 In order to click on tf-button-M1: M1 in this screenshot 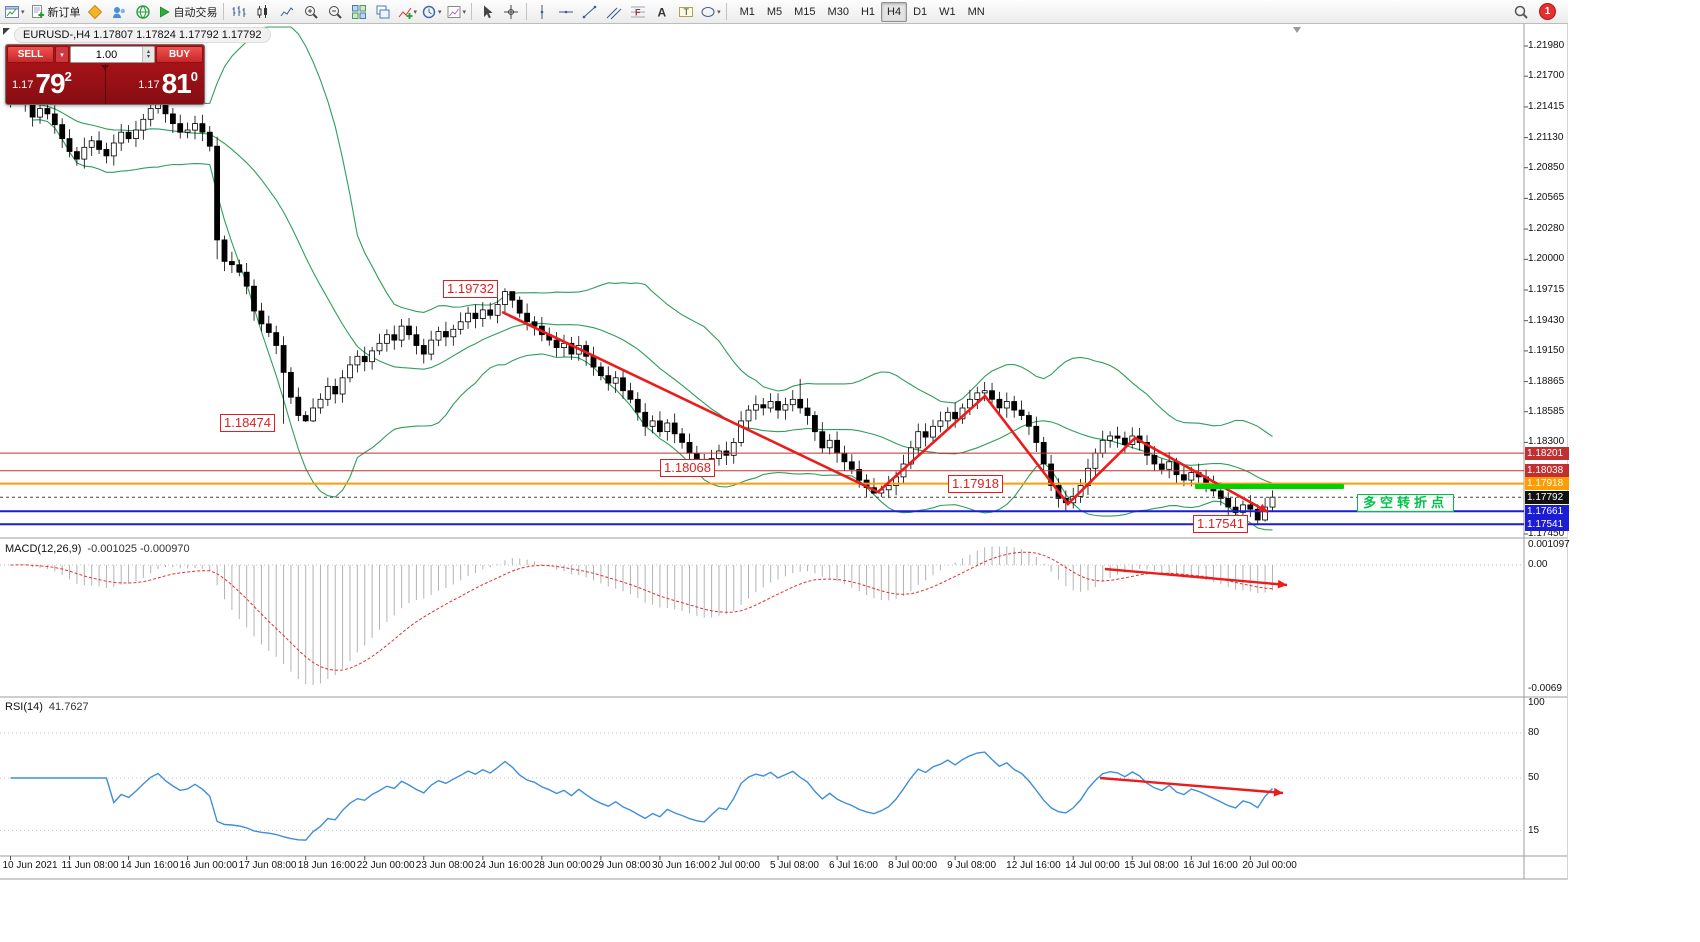, I will do `click(747, 11)`.